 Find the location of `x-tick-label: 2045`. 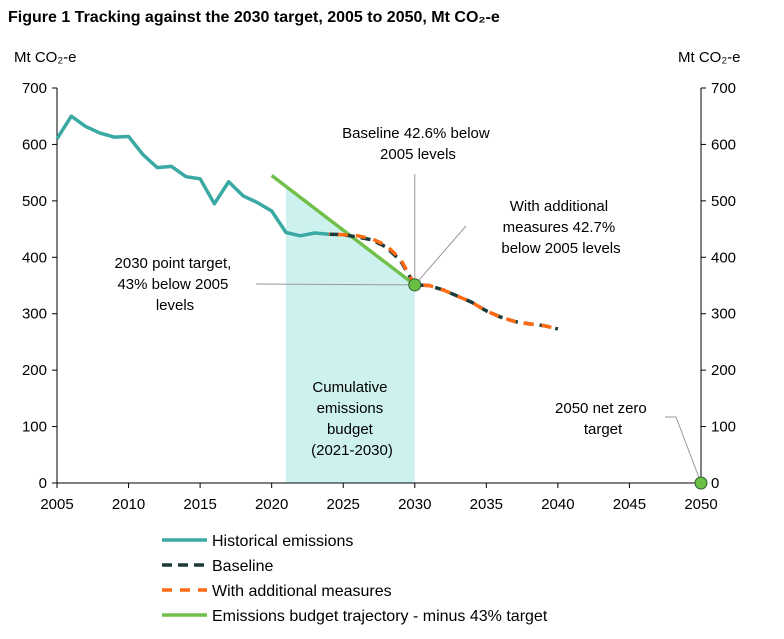

x-tick-label: 2045 is located at coordinates (629, 504).